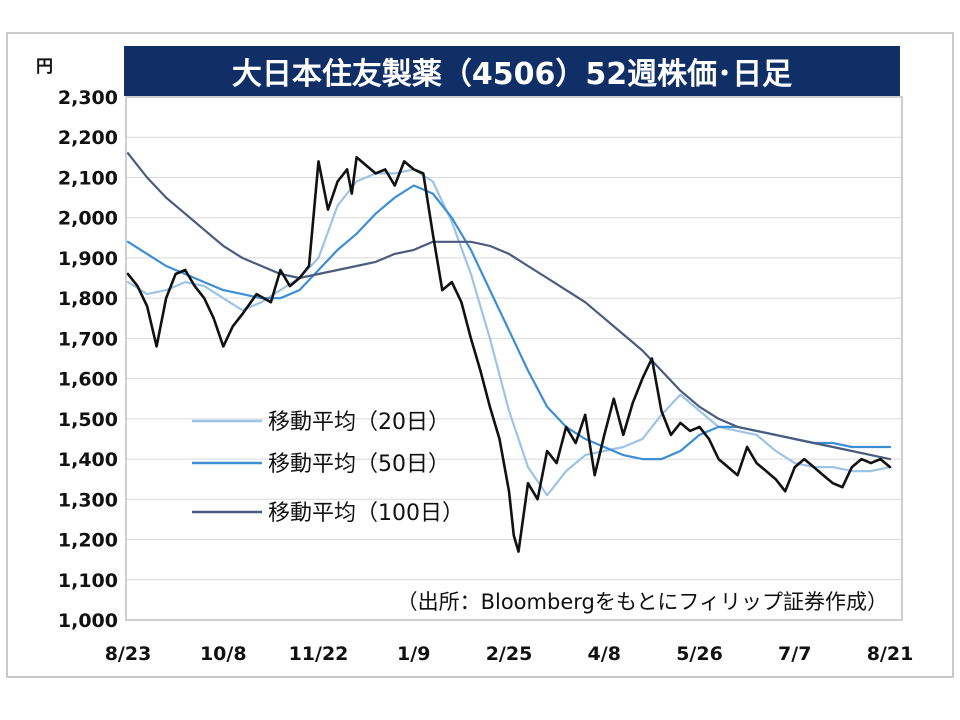 The width and height of the screenshot is (960, 720). Describe the element at coordinates (88, 541) in the screenshot. I see `y-tick-label: 1,200` at that location.